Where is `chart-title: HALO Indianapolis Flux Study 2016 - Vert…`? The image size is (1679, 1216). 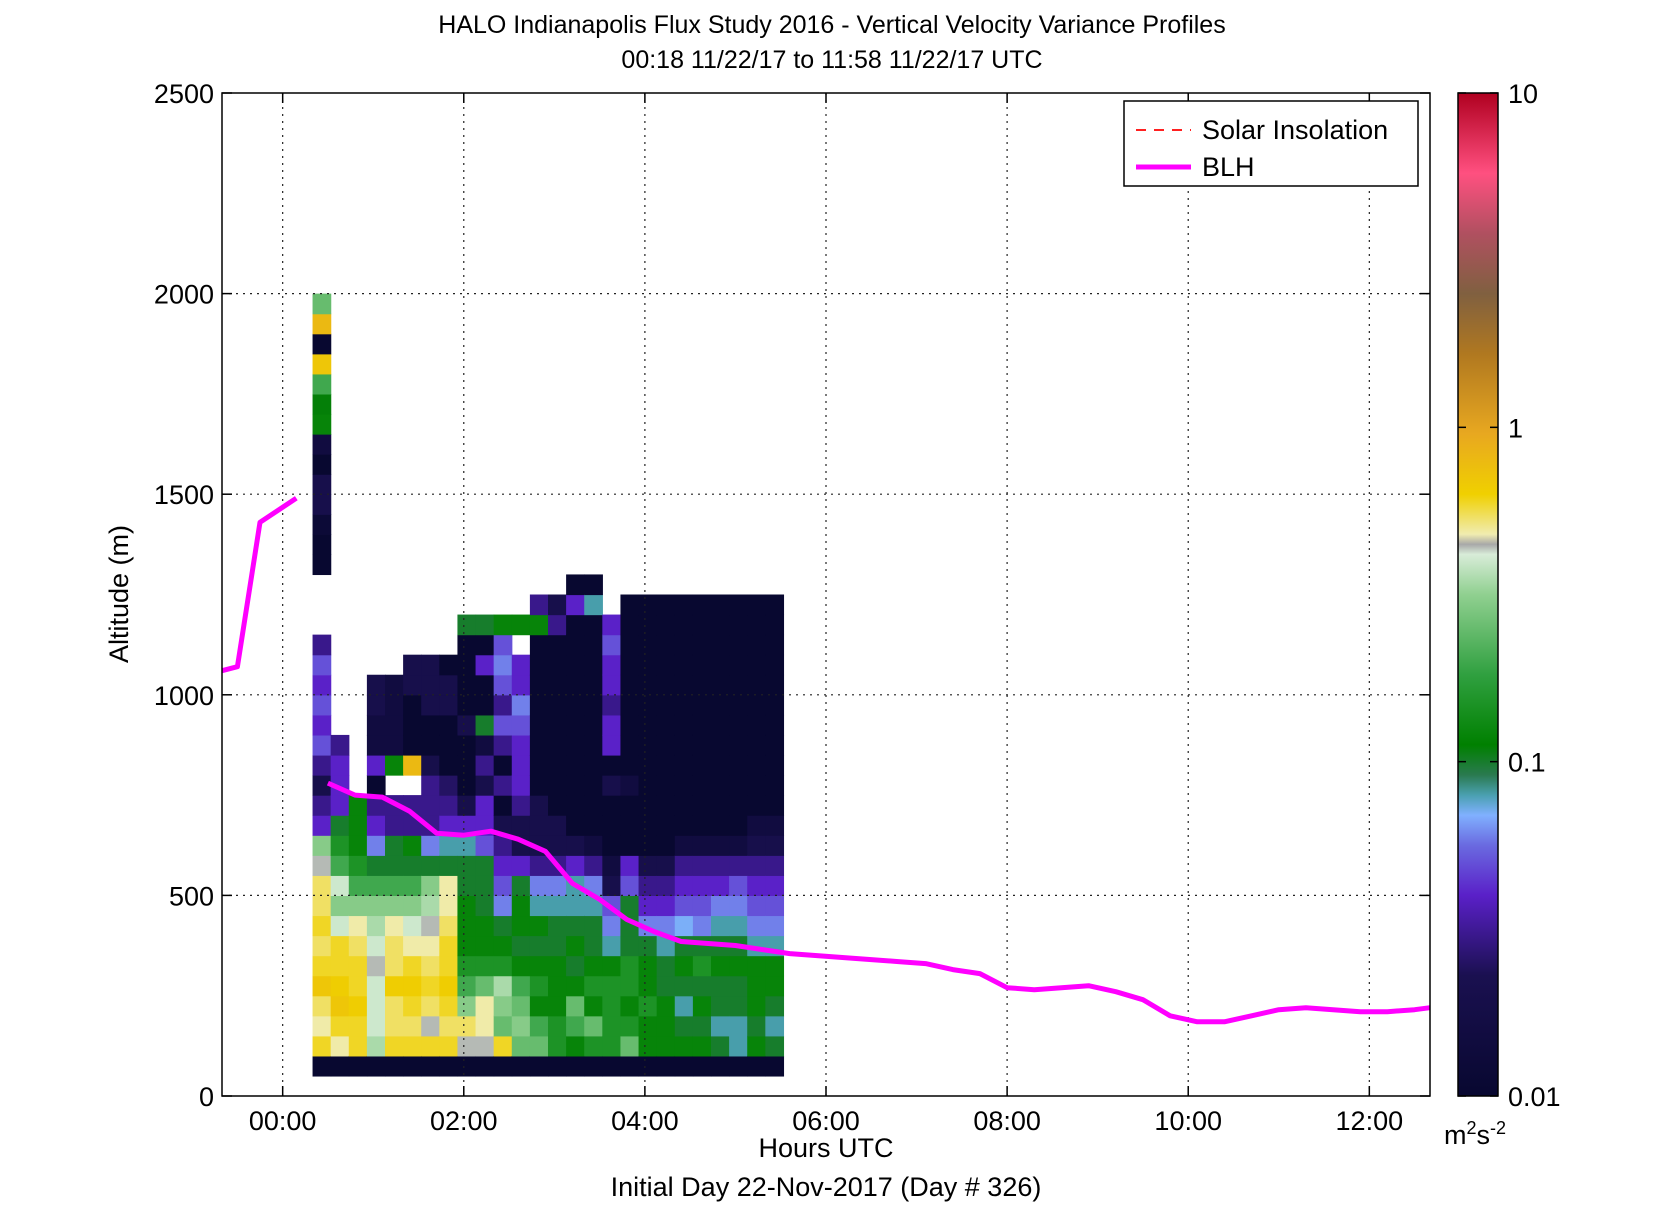 chart-title: HALO Indianapolis Flux Study 2016 - Vert… is located at coordinates (831, 25).